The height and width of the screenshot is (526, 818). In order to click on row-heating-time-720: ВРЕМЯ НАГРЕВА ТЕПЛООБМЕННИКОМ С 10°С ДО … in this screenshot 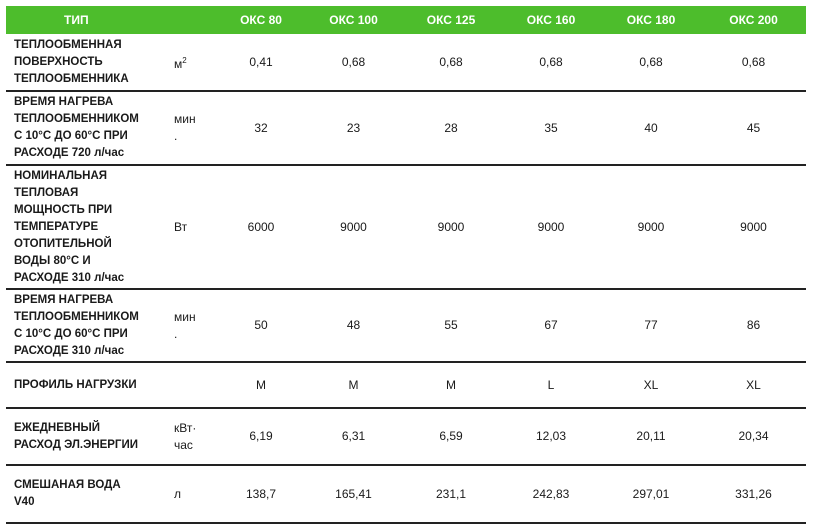, I will do `click(406, 128)`.